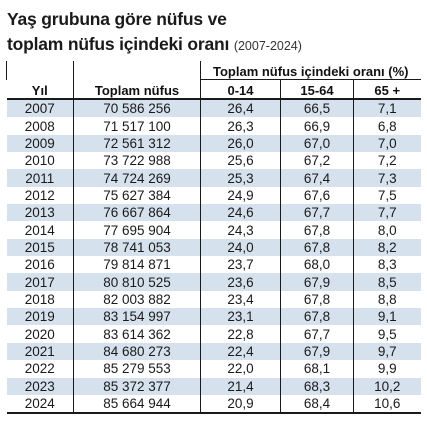 The height and width of the screenshot is (436, 427). Describe the element at coordinates (317, 108) in the screenshot. I see `cell-age-15-64-share: 66,5` at that location.